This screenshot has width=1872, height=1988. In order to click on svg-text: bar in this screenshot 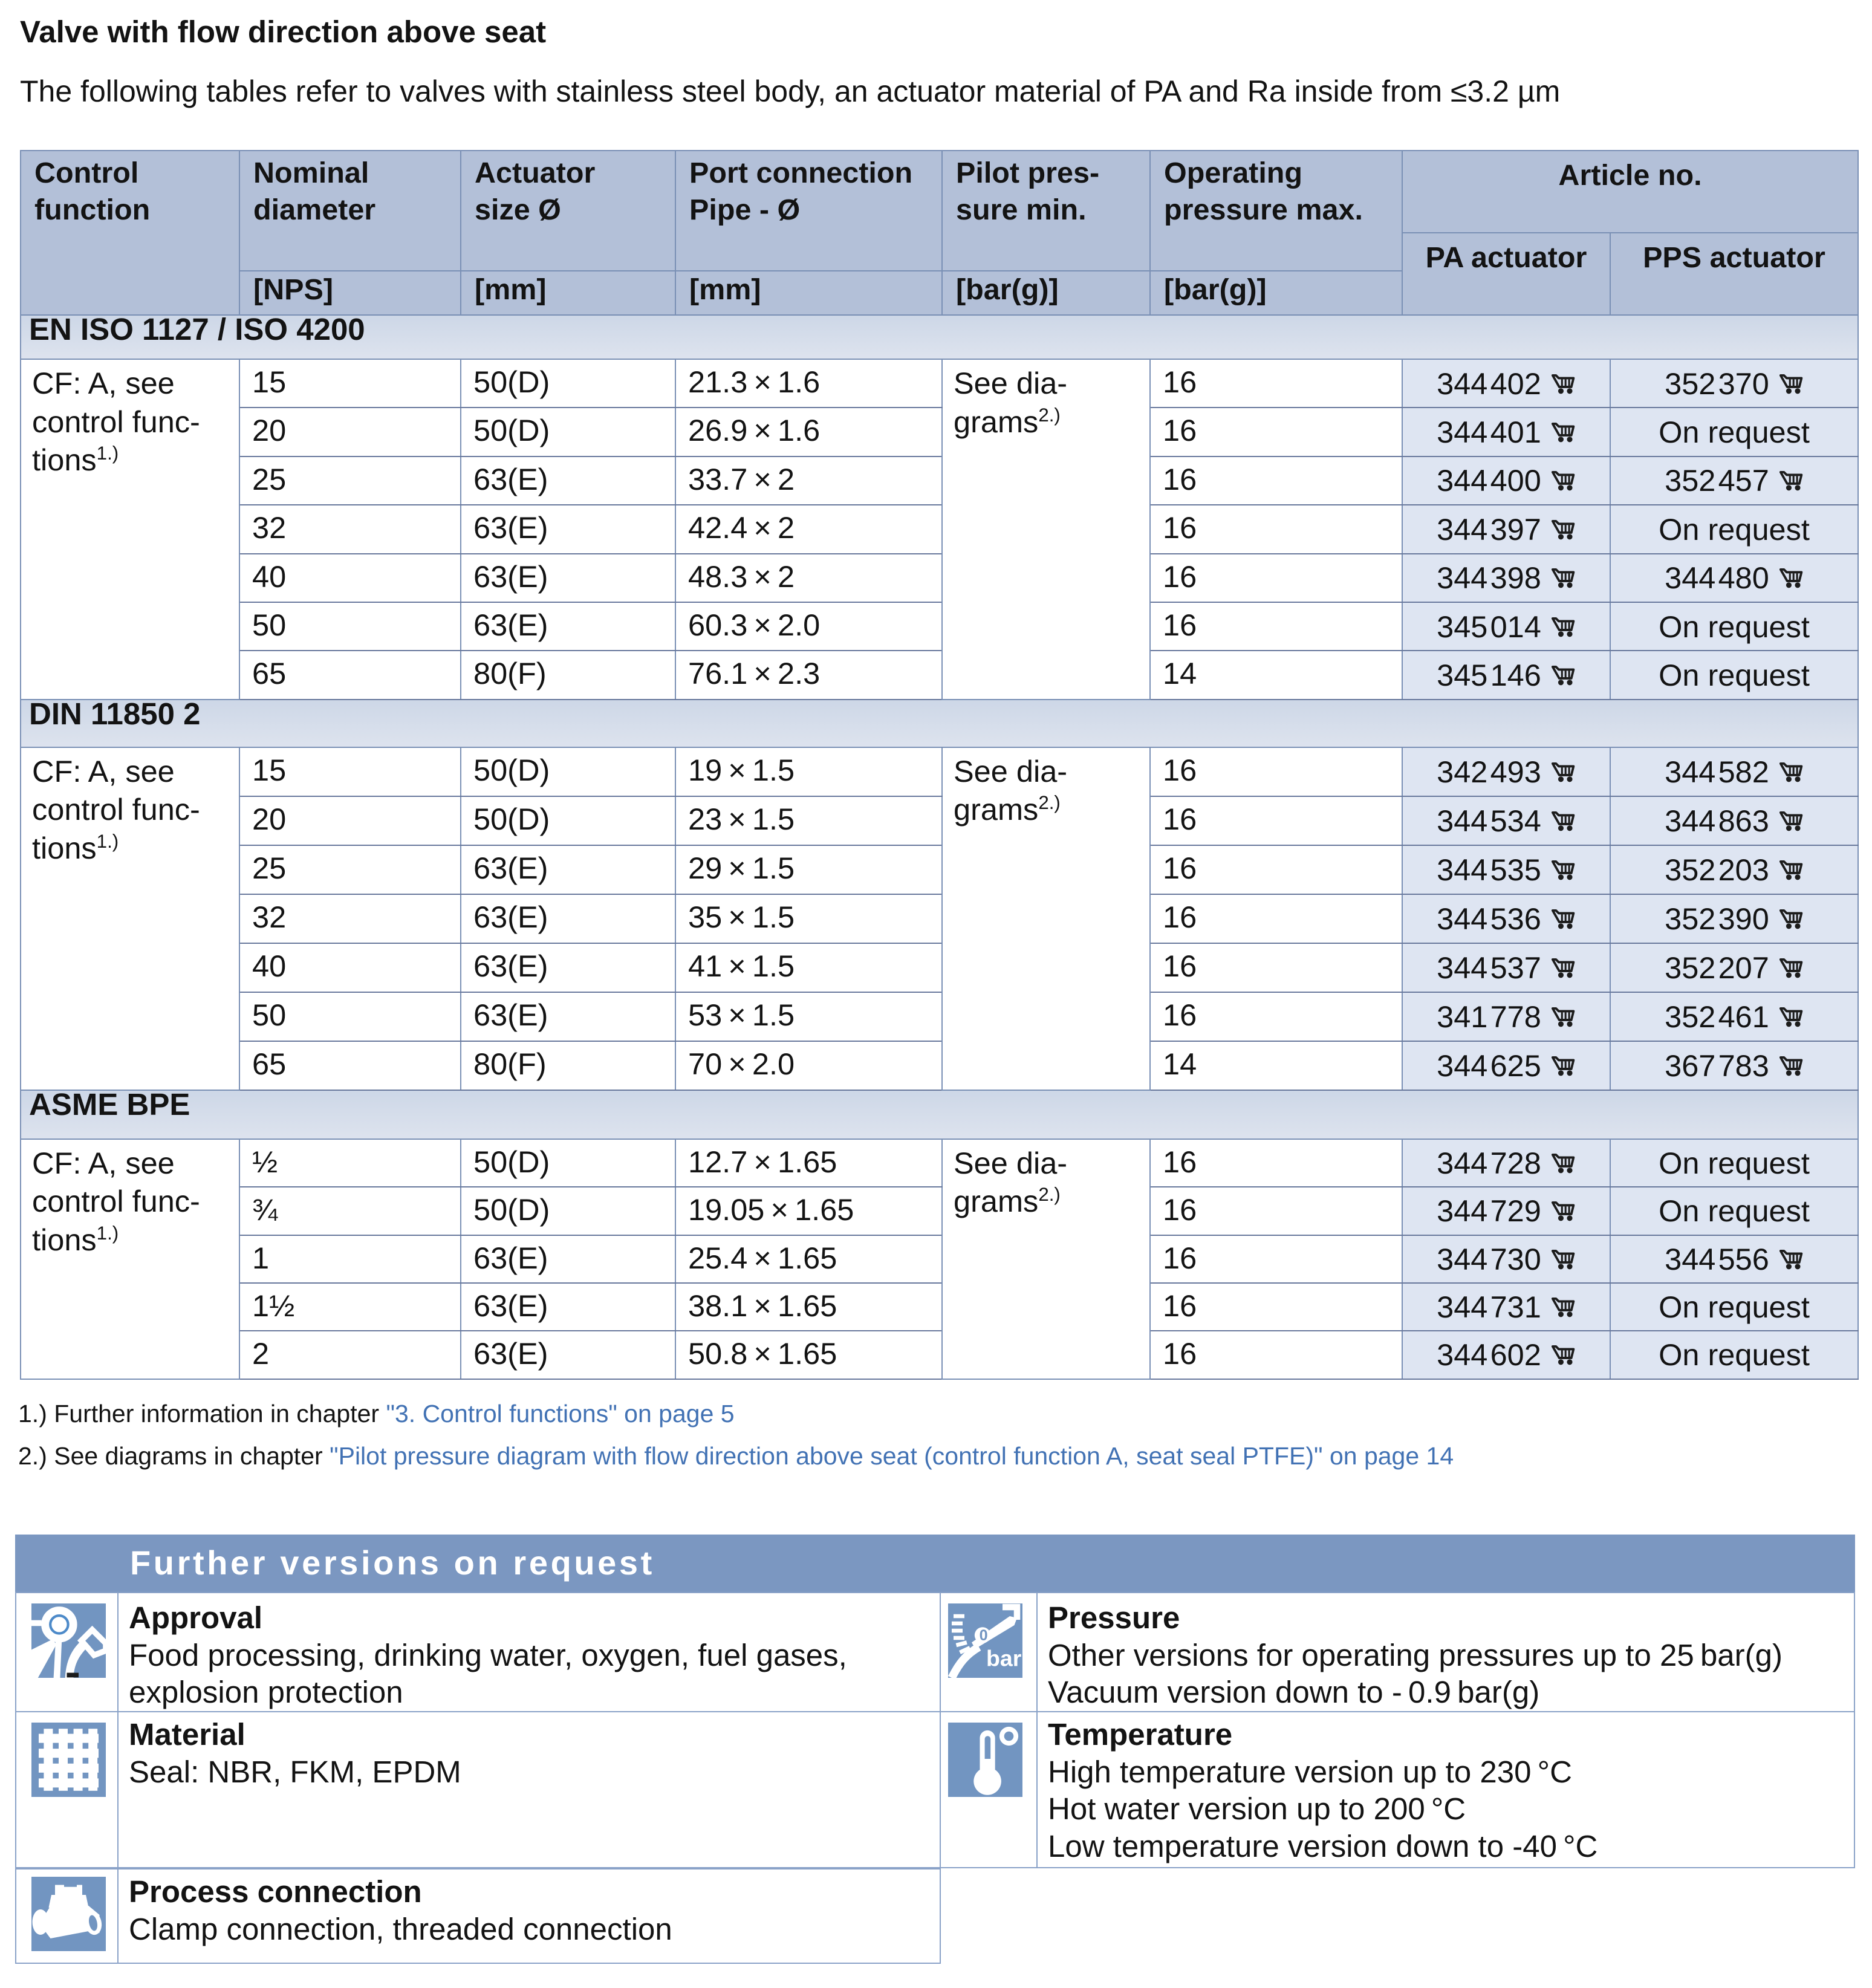, I will do `click(1004, 1658)`.